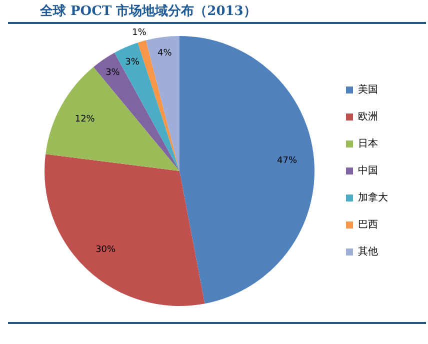 The height and width of the screenshot is (344, 428). Describe the element at coordinates (287, 161) in the screenshot. I see `data-label: 47%` at that location.